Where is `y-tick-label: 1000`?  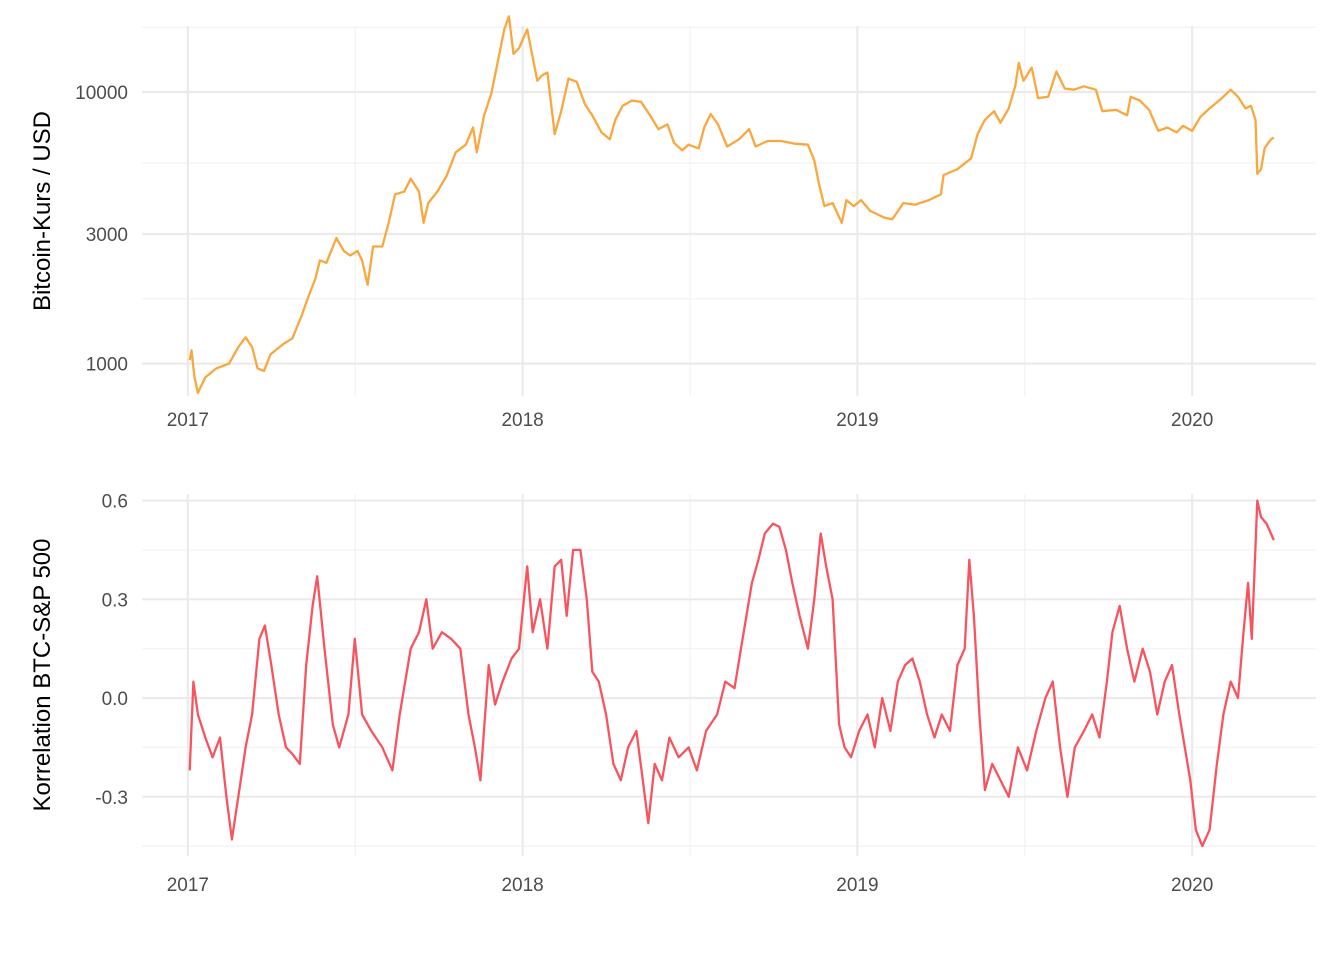
y-tick-label: 1000 is located at coordinates (107, 365).